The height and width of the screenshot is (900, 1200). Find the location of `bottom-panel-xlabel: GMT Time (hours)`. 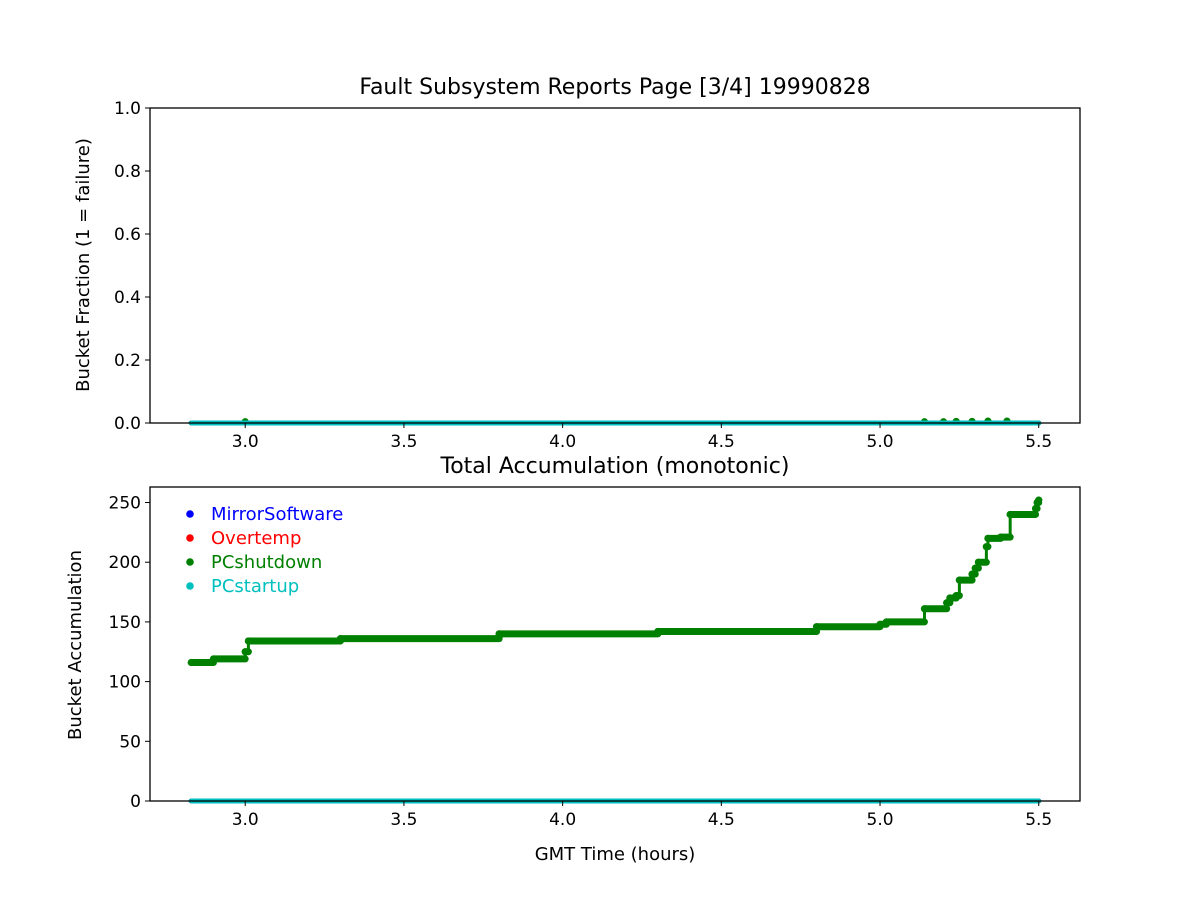

bottom-panel-xlabel: GMT Time (hours) is located at coordinates (615, 854).